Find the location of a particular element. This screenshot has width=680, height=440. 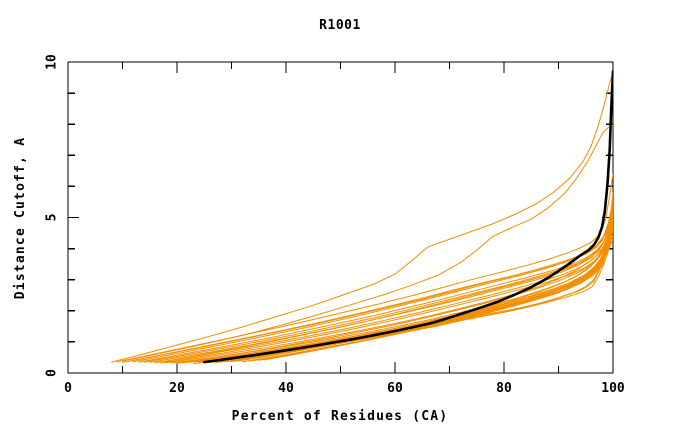

x-tick-label-0: 0 is located at coordinates (68, 388).